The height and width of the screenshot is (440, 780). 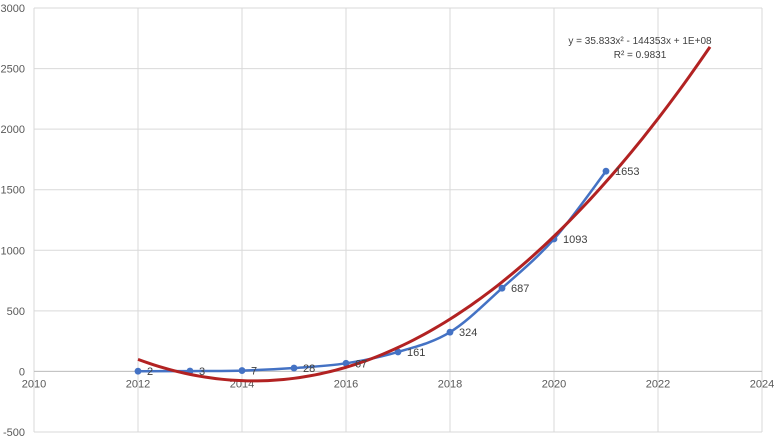 What do you see at coordinates (14, 433) in the screenshot?
I see `y-tick-label: -500` at bounding box center [14, 433].